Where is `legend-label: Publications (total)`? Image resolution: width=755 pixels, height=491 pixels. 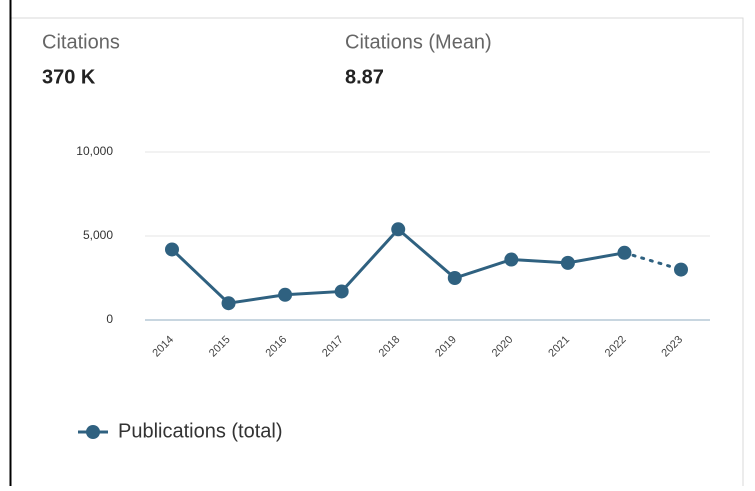
legend-label: Publications (total) is located at coordinates (200, 431).